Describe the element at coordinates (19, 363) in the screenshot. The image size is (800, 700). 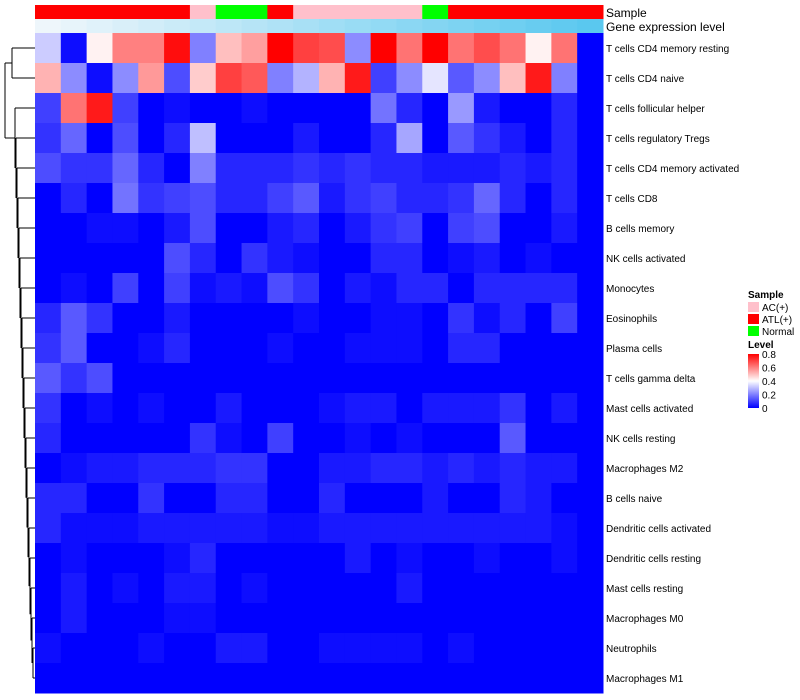
I see `row-dendrogram` at that location.